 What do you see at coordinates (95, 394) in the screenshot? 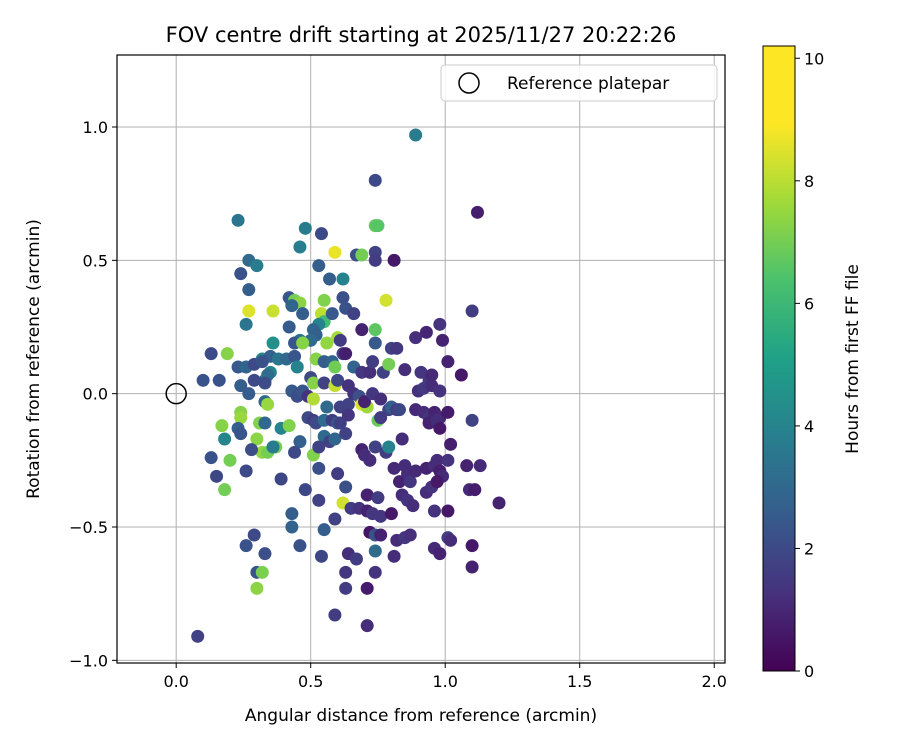
I see `y-tick-label: 0.0` at bounding box center [95, 394].